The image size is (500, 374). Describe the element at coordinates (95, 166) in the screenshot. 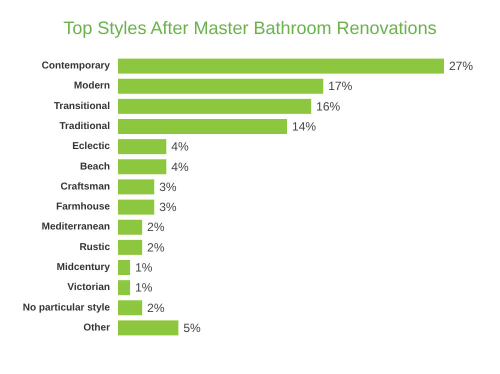

I see `y-tick-label: Beach` at that location.